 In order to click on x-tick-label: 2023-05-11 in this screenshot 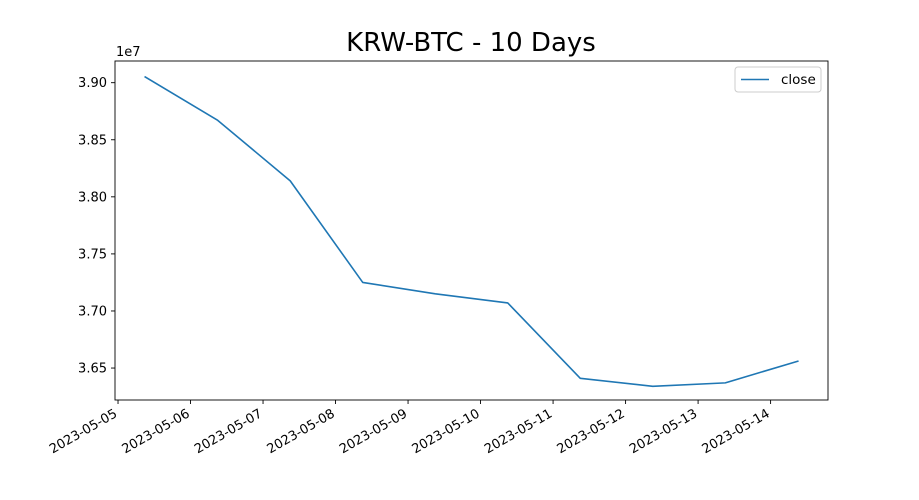, I will do `click(518, 431)`.